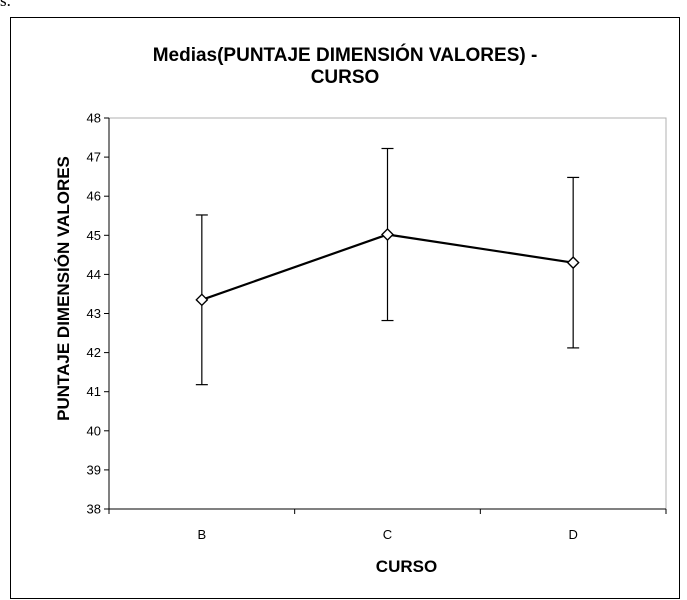 Image resolution: width=687 pixels, height=600 pixels. What do you see at coordinates (572, 534) in the screenshot?
I see `x-tick-label: D` at bounding box center [572, 534].